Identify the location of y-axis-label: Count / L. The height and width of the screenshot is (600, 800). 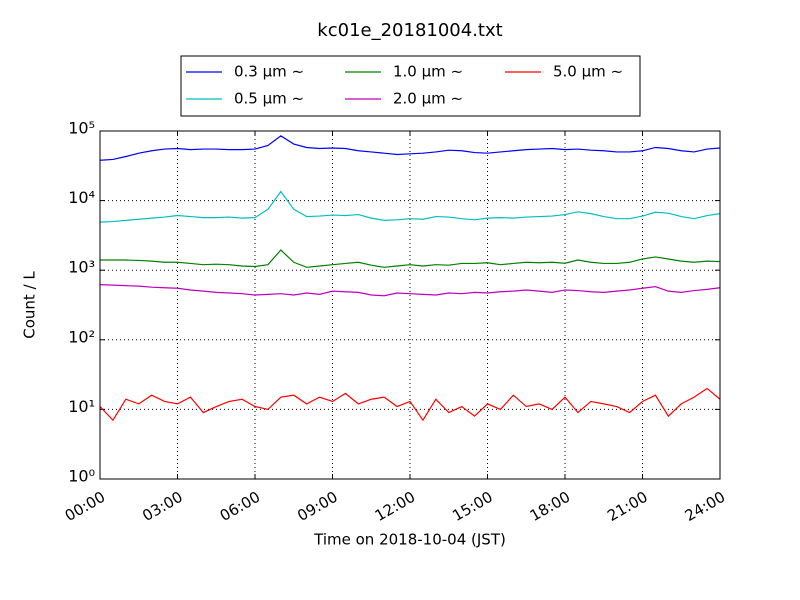
(30, 305).